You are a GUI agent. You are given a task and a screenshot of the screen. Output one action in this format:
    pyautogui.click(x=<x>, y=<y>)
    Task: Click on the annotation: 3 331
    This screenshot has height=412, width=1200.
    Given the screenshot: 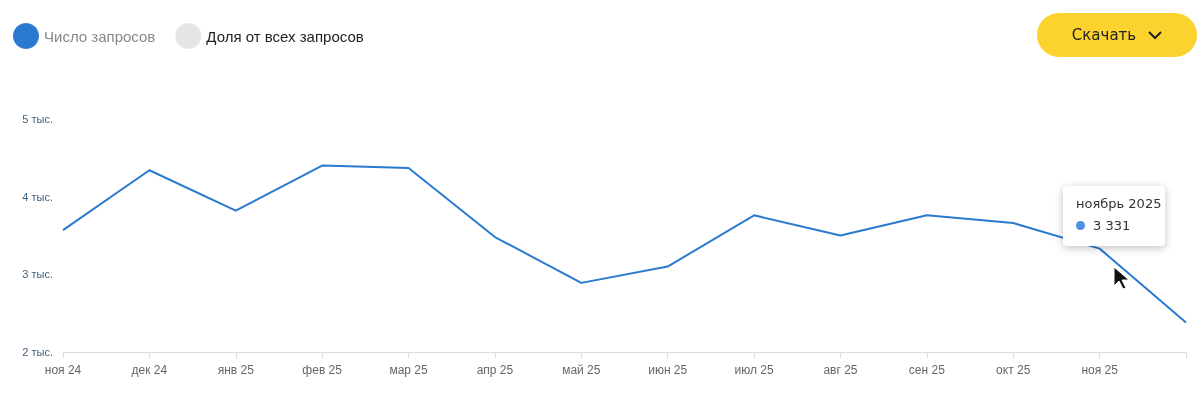 What is the action you would take?
    pyautogui.click(x=1112, y=225)
    